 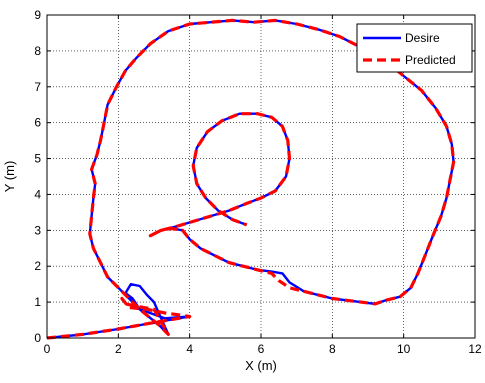 What do you see at coordinates (37, 123) in the screenshot?
I see `y-tick-label: 6` at bounding box center [37, 123].